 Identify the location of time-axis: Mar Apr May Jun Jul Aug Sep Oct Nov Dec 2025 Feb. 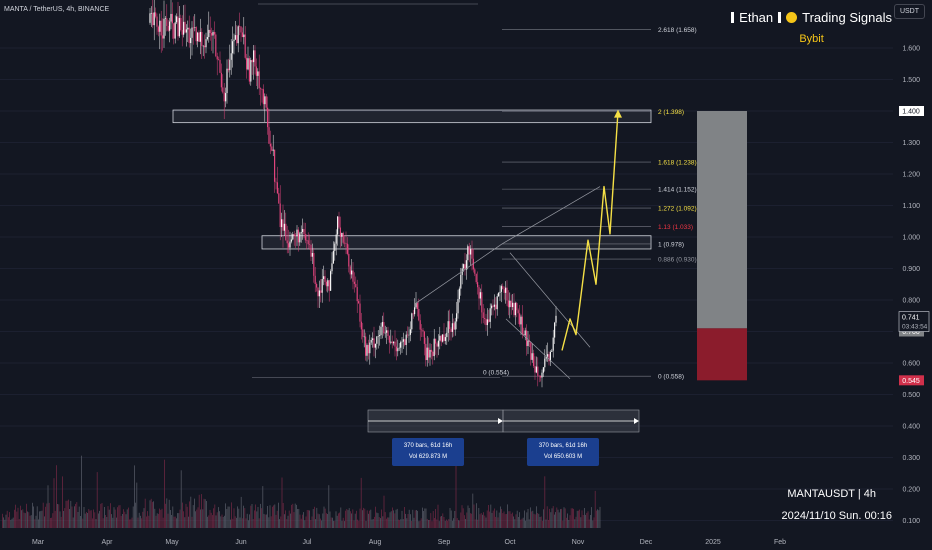
(409, 542).